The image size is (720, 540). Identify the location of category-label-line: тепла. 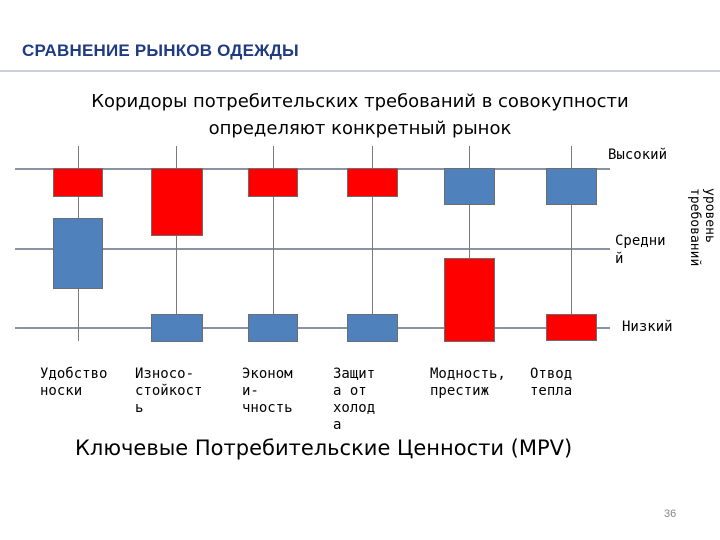
(551, 391).